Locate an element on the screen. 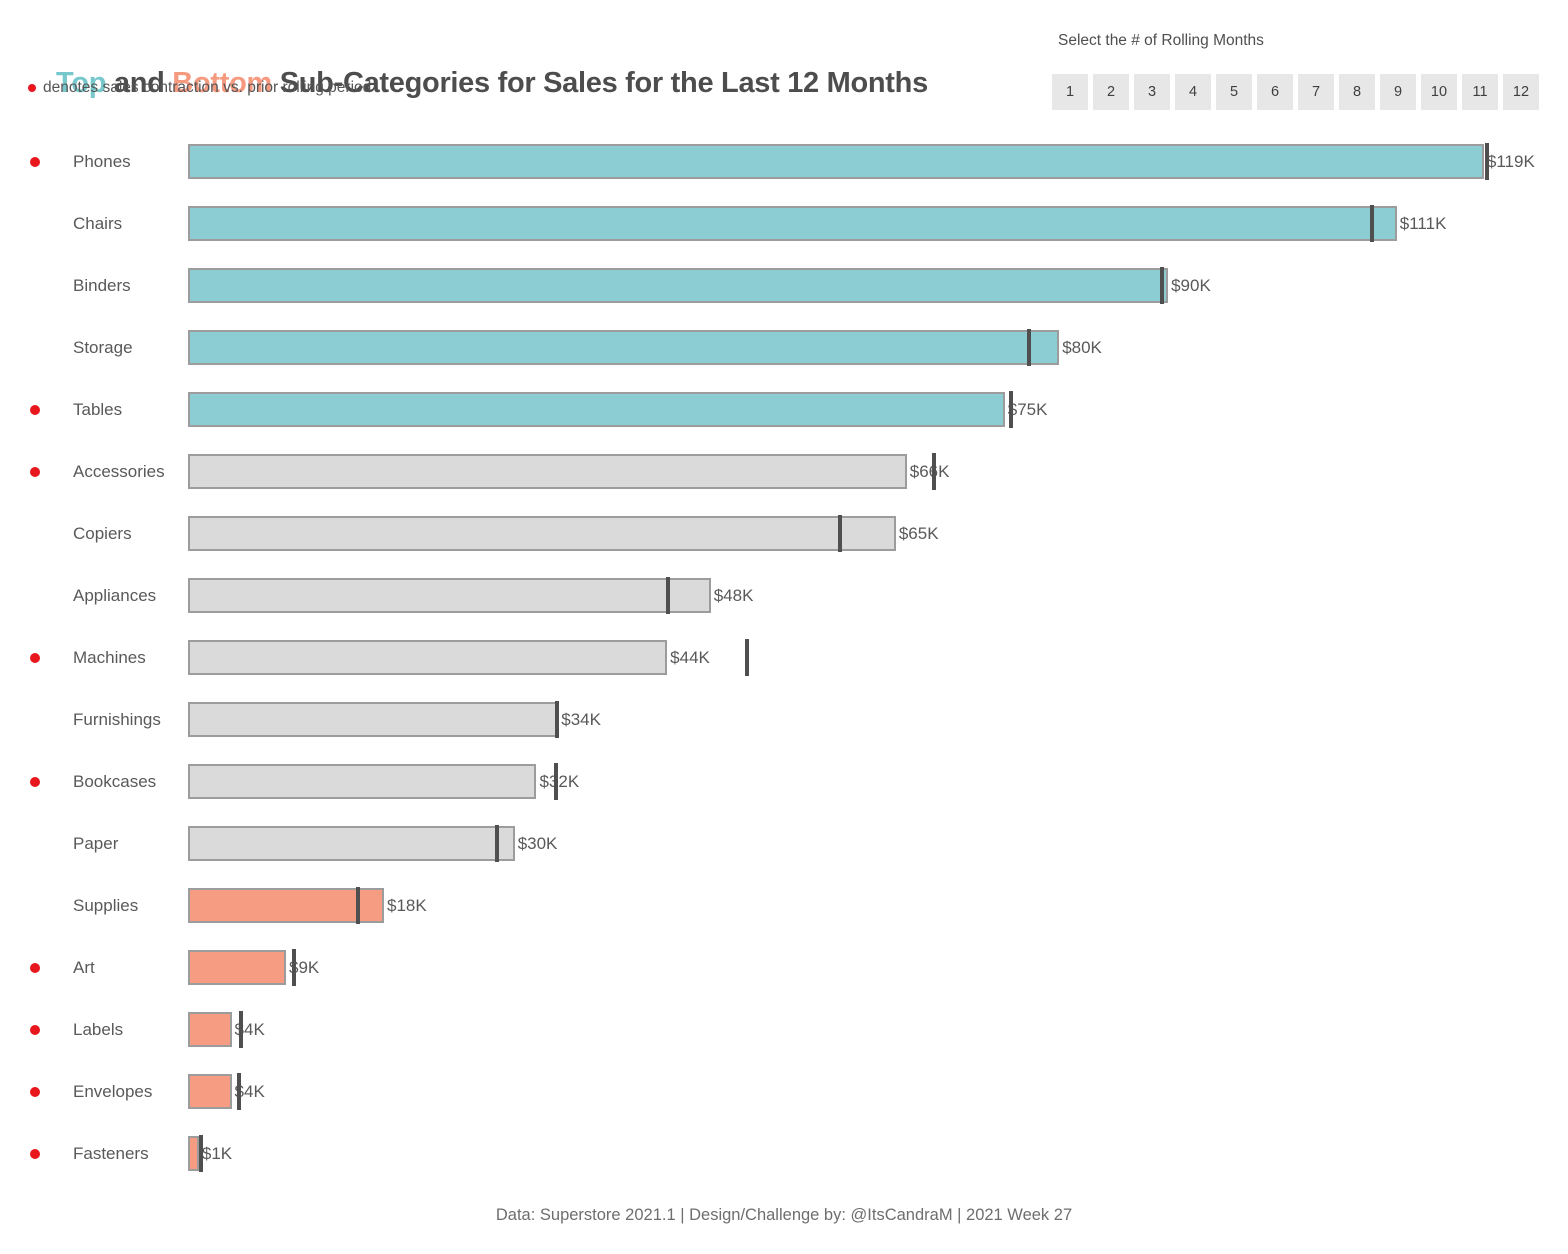 The height and width of the screenshot is (1254, 1568). value-label: $34K is located at coordinates (581, 719).